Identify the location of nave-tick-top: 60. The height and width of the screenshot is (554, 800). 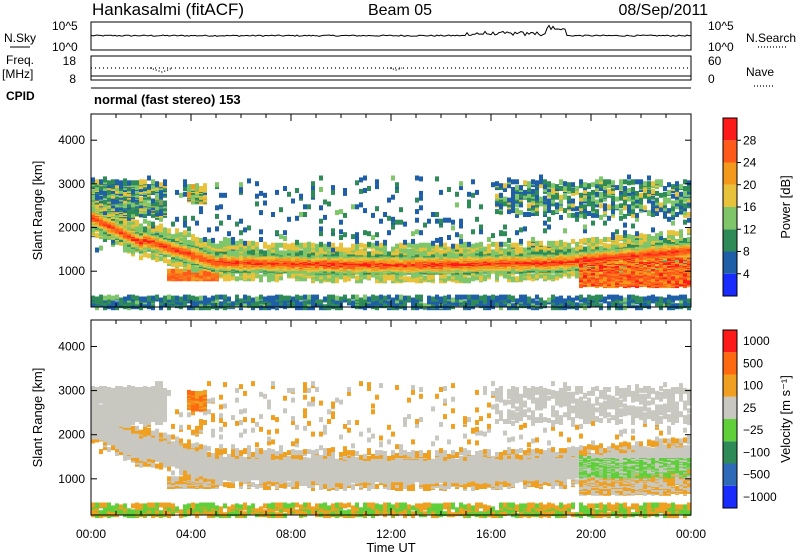
(715, 61).